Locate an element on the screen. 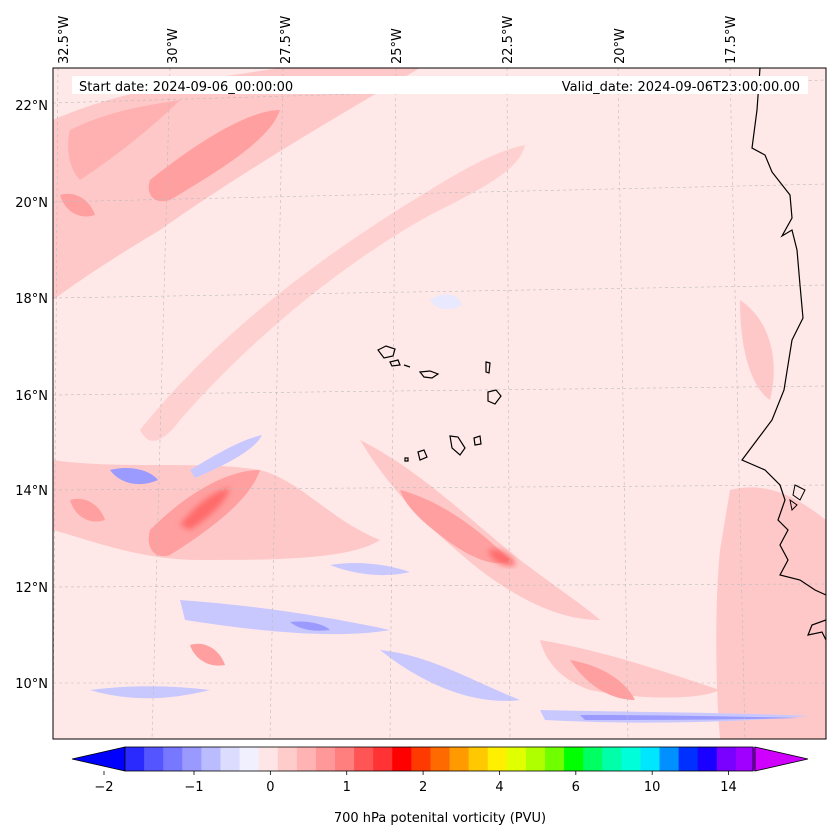 This screenshot has width=837, height=836. island-fogo is located at coordinates (422, 455).